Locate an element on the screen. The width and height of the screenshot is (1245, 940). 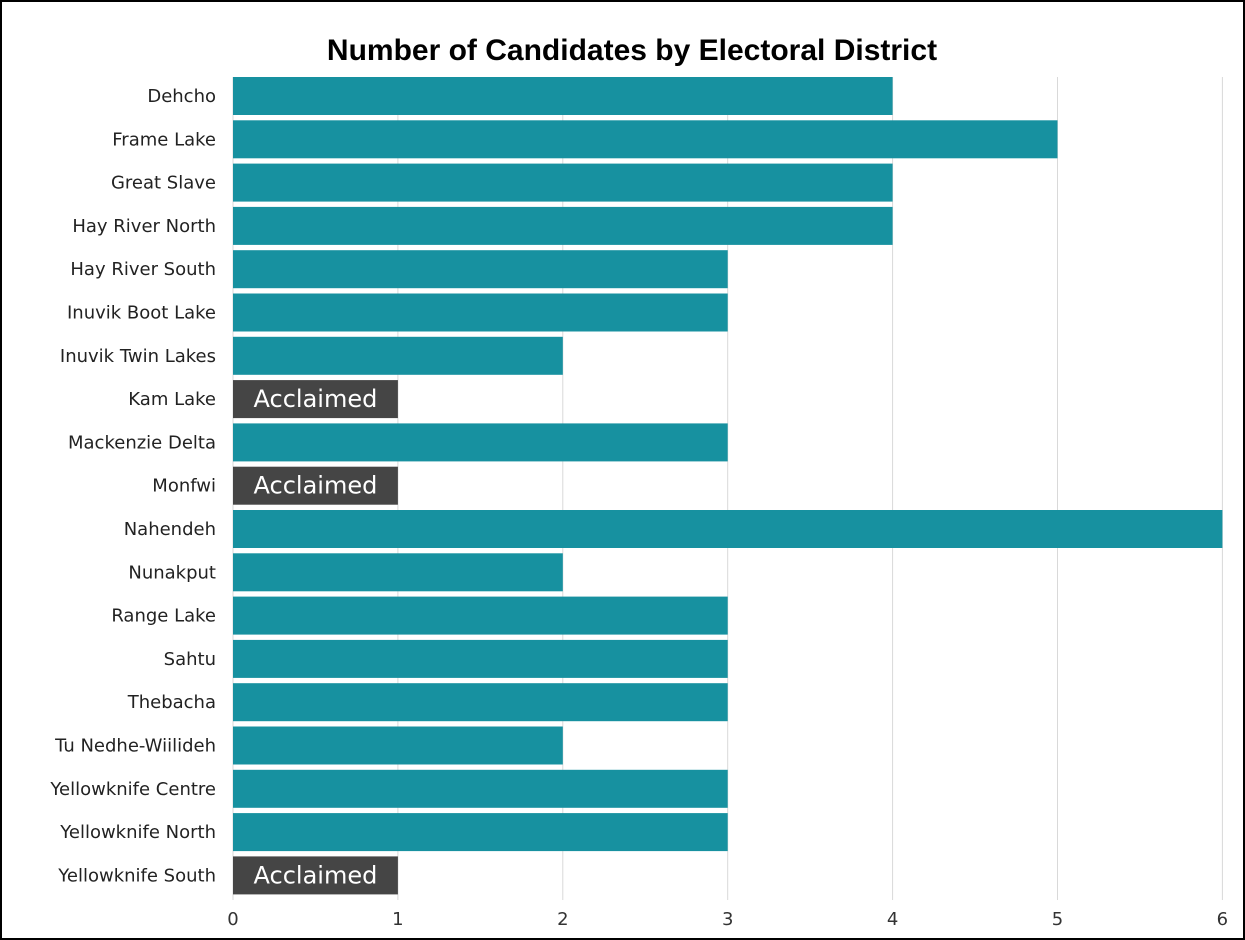
category-label: Mackenzie Delta is located at coordinates (142, 442).